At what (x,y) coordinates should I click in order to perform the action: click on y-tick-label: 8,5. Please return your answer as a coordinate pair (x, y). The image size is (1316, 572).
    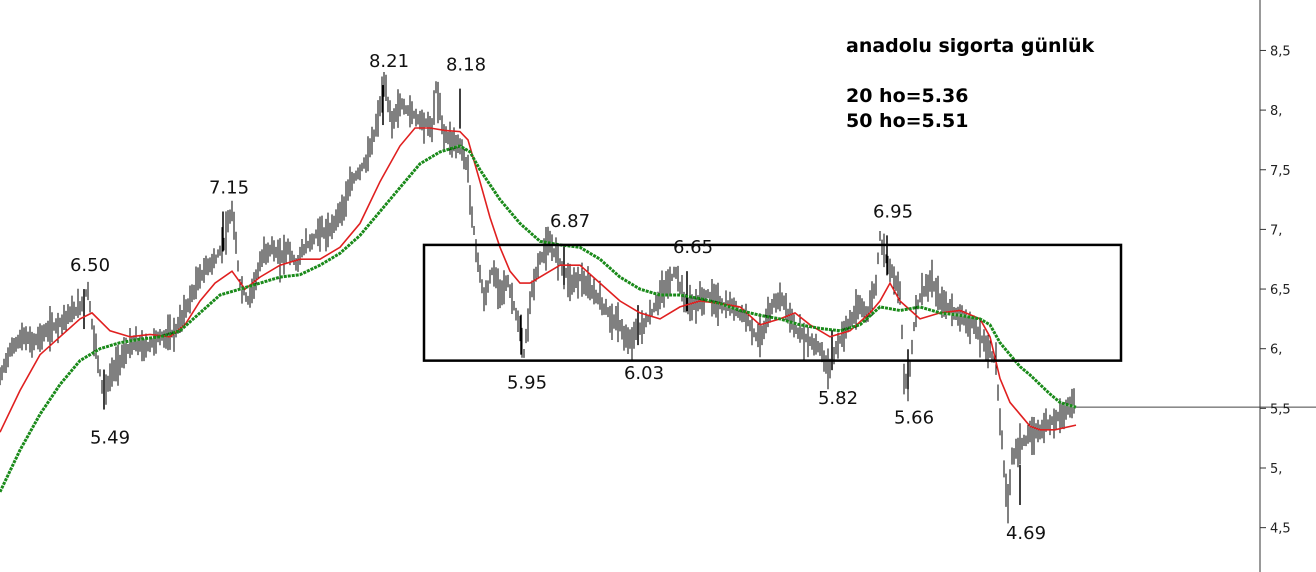
    Looking at the image, I should click on (1280, 51).